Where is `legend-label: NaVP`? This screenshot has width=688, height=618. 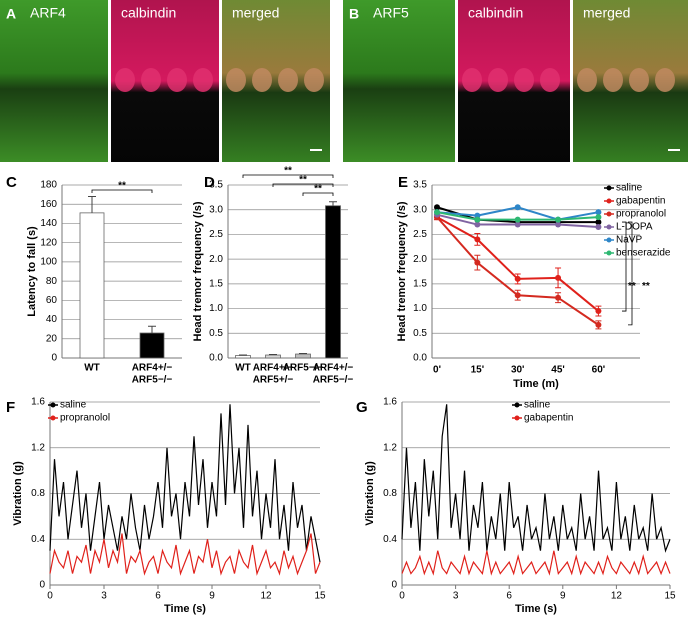
legend-label: NaVP is located at coordinates (629, 240).